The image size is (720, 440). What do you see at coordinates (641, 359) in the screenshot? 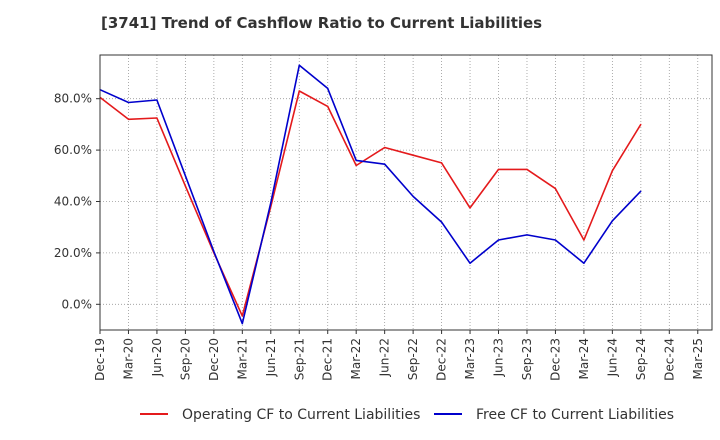
I see `x-tick-label: Sep-24` at bounding box center [641, 359].